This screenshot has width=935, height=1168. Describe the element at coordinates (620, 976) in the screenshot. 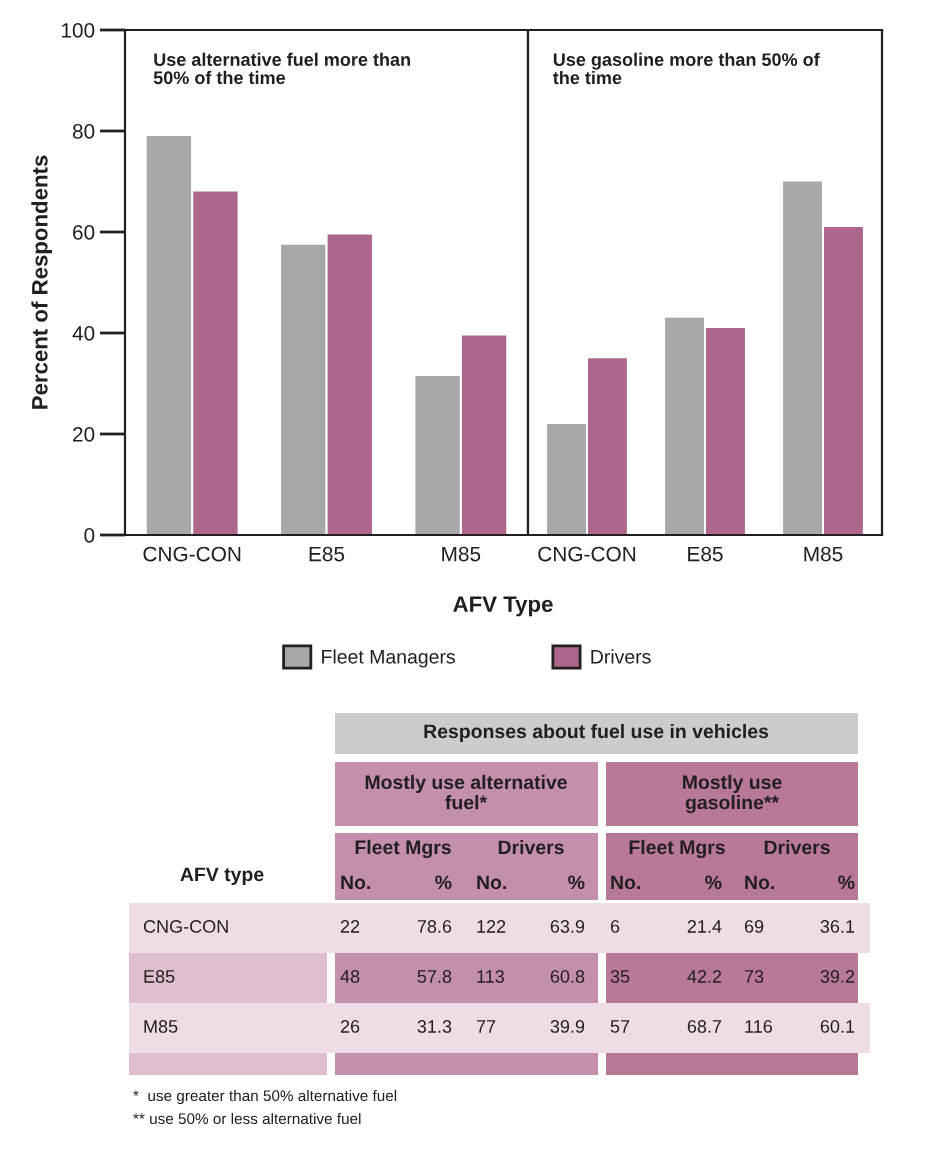

I see `text: 35` at that location.